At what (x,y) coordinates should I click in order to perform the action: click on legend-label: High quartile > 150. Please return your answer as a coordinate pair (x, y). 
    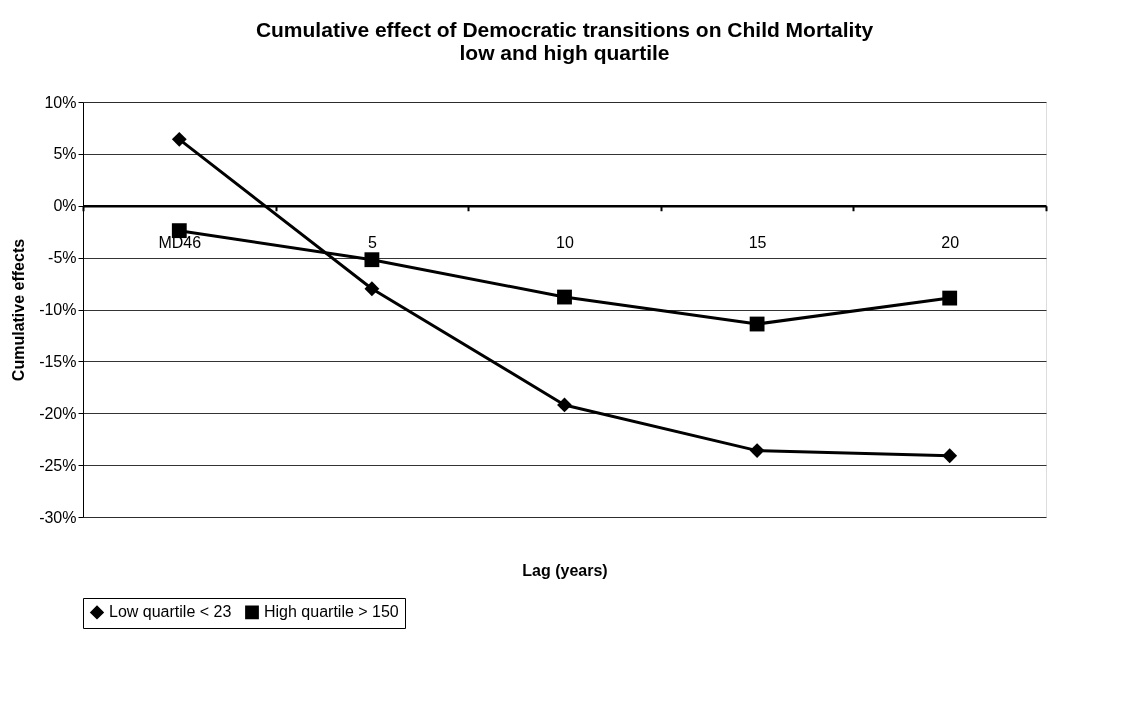
    Looking at the image, I should click on (331, 612).